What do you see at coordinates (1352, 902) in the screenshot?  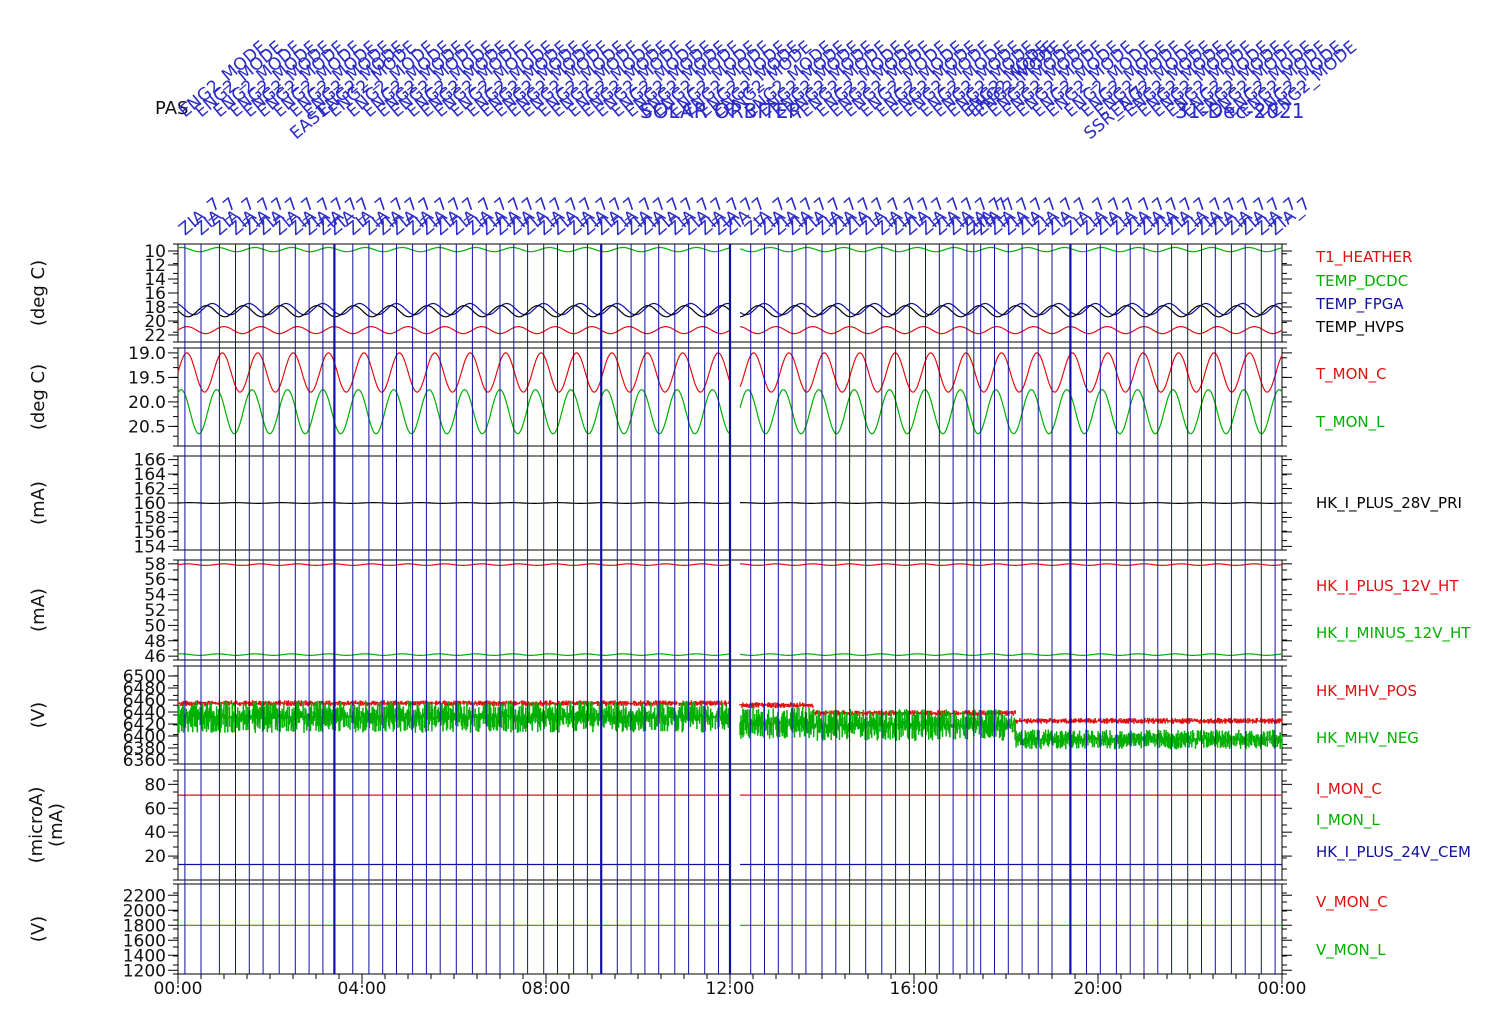 I see `legend-entry: V_MON_C` at bounding box center [1352, 902].